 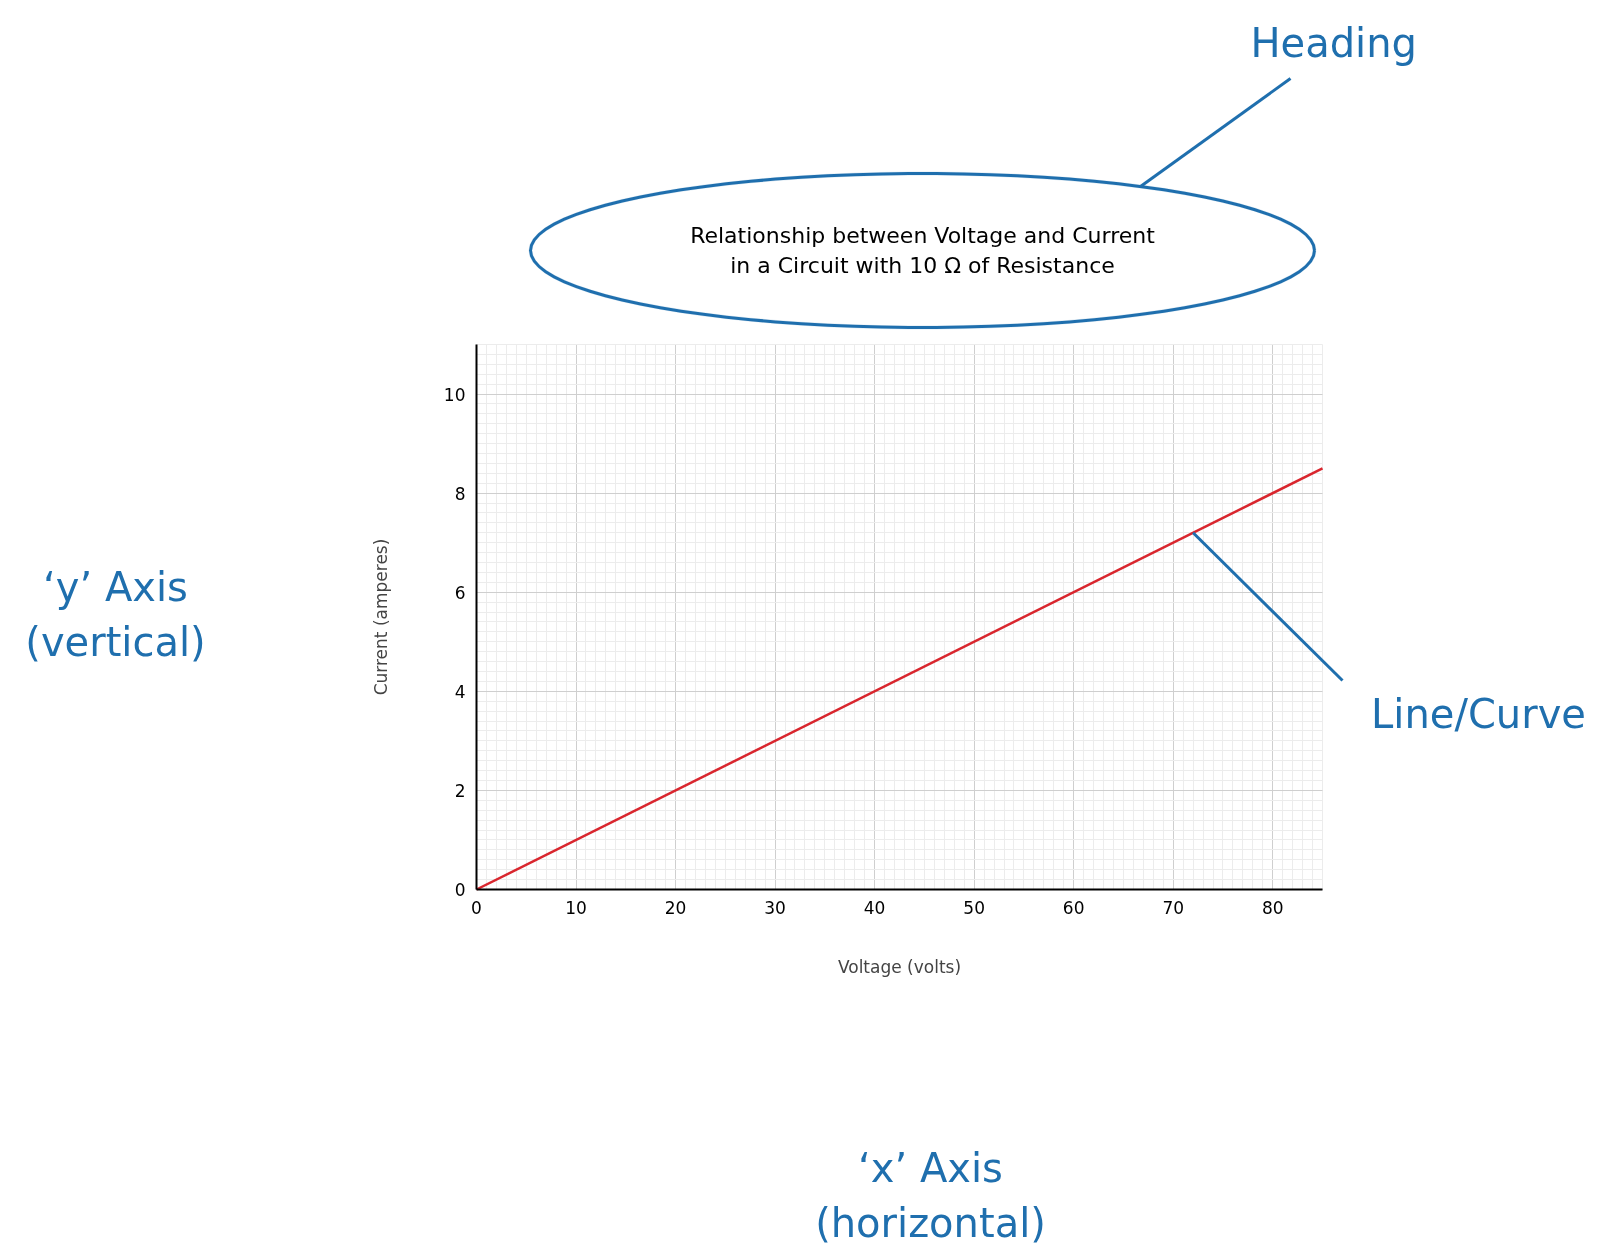 What do you see at coordinates (454, 394) in the screenshot?
I see `y-tick-label: 10` at bounding box center [454, 394].